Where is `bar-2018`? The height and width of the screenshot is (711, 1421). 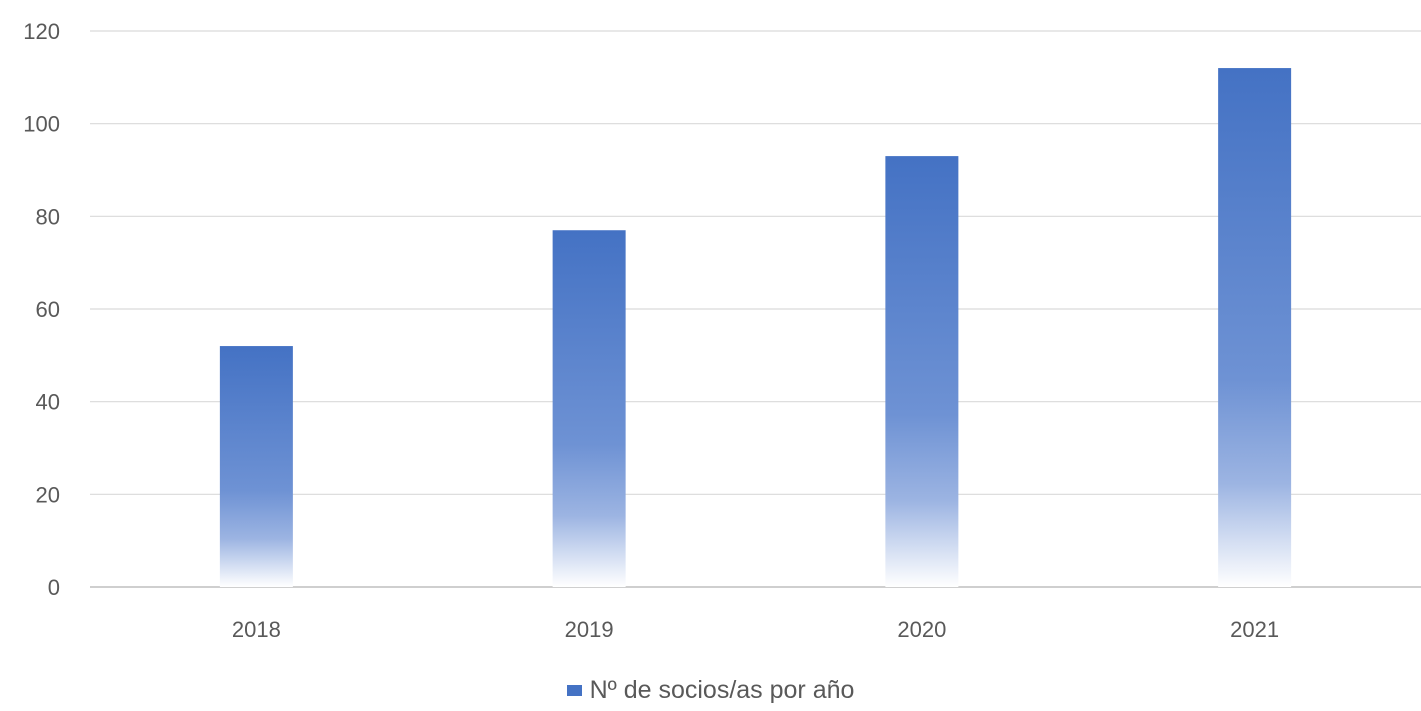 bar-2018 is located at coordinates (256, 466).